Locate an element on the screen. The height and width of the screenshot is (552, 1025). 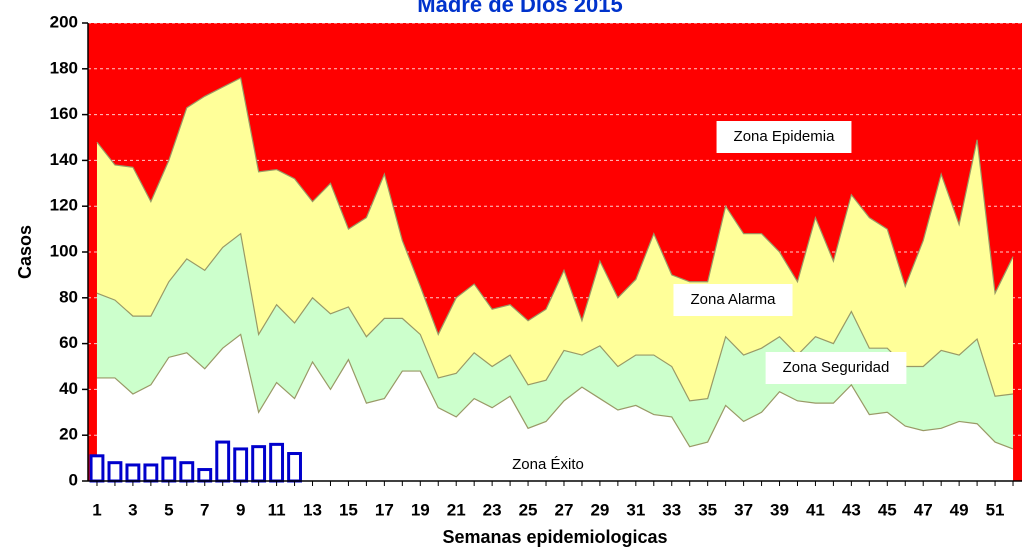
x-tick-label: 15 is located at coordinates (348, 509).